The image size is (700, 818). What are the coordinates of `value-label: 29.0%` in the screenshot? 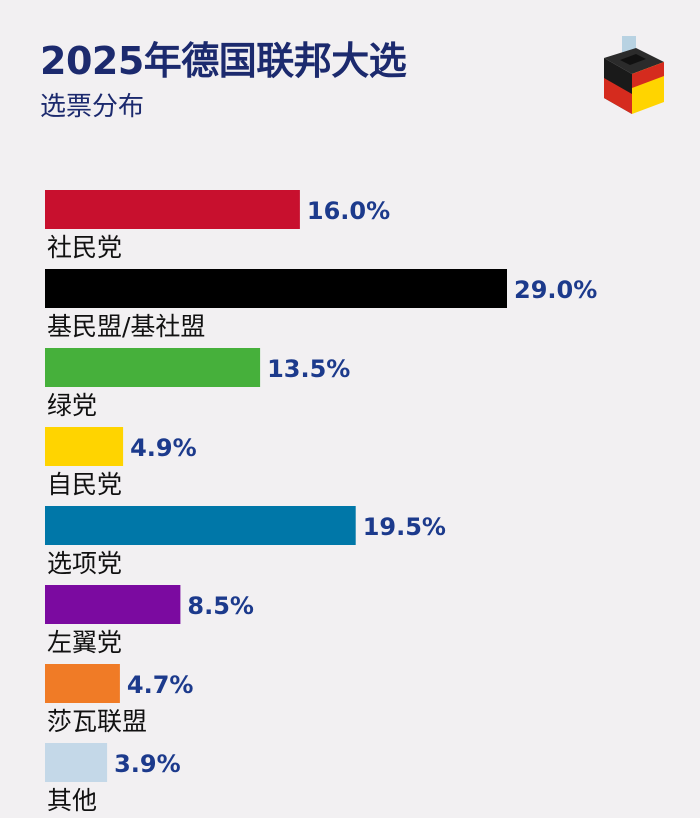 It's located at (555, 290).